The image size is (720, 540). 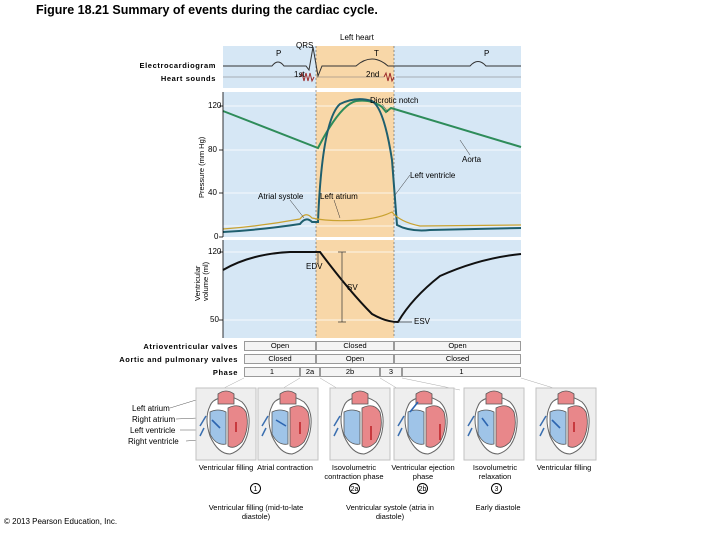 I want to click on sl-open: Open, so click(x=355, y=359).